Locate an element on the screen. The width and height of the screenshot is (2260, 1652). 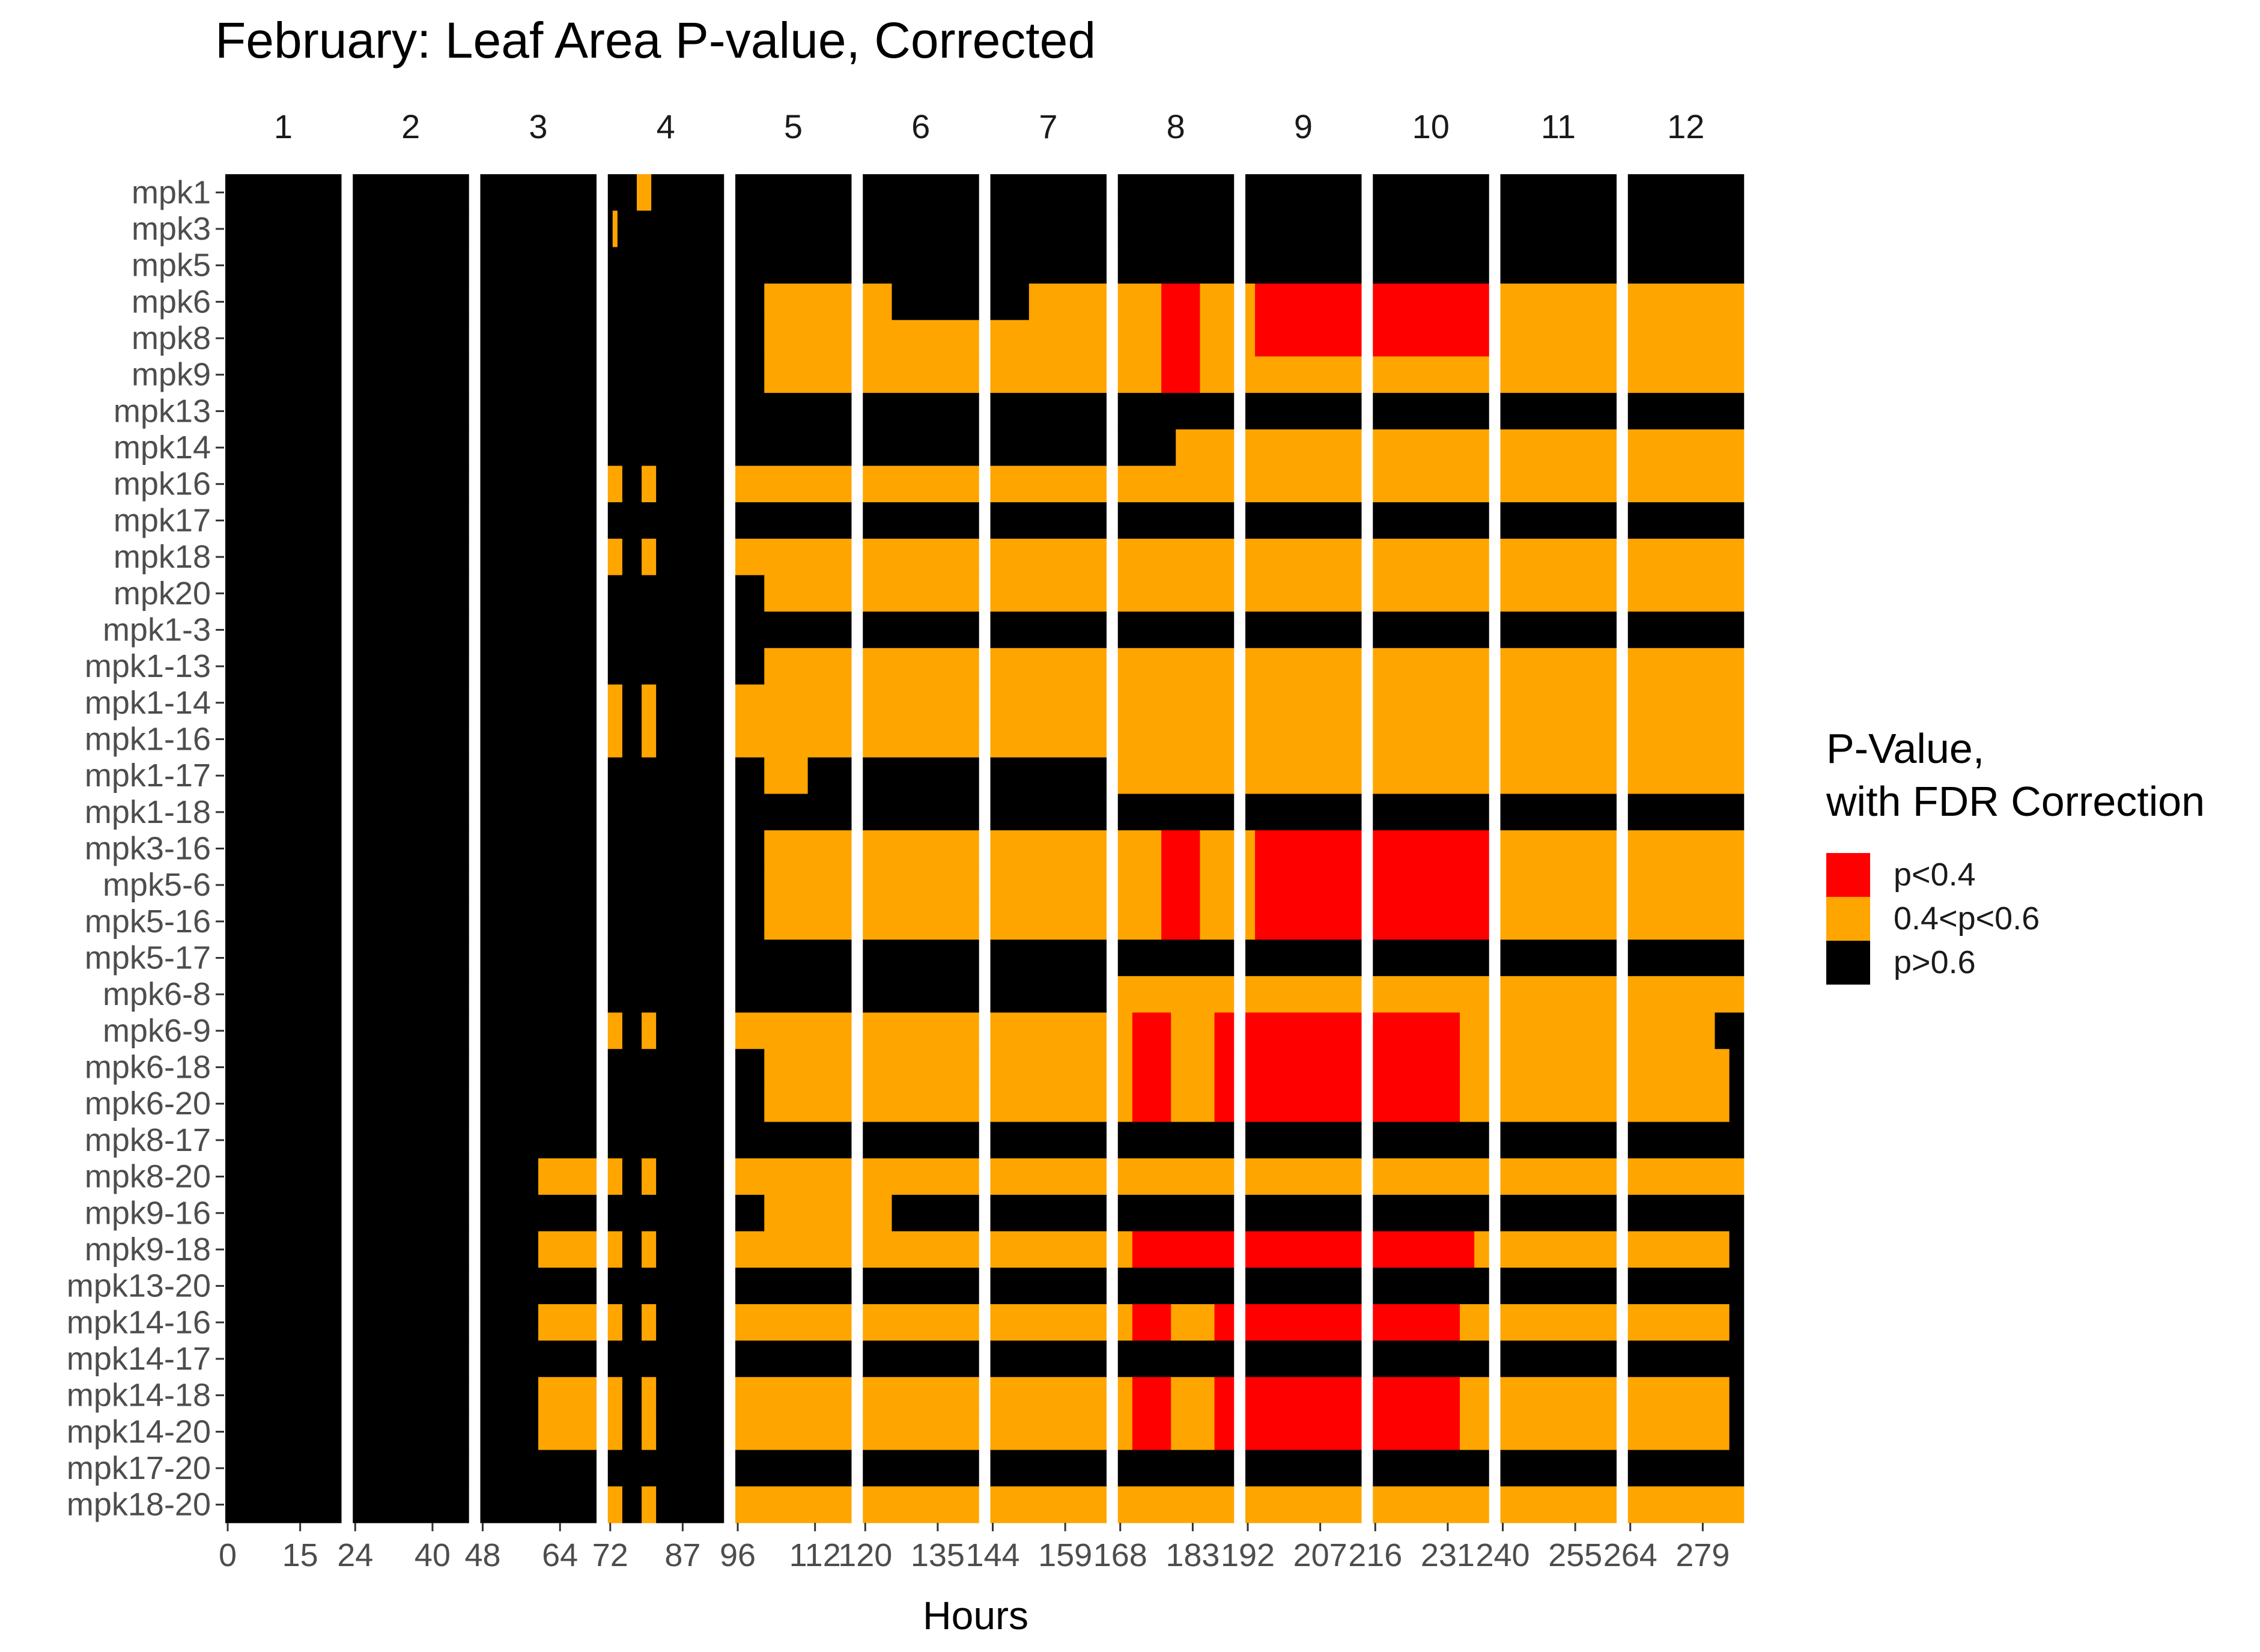
y-tick-label: mpk18 is located at coordinates (162, 557).